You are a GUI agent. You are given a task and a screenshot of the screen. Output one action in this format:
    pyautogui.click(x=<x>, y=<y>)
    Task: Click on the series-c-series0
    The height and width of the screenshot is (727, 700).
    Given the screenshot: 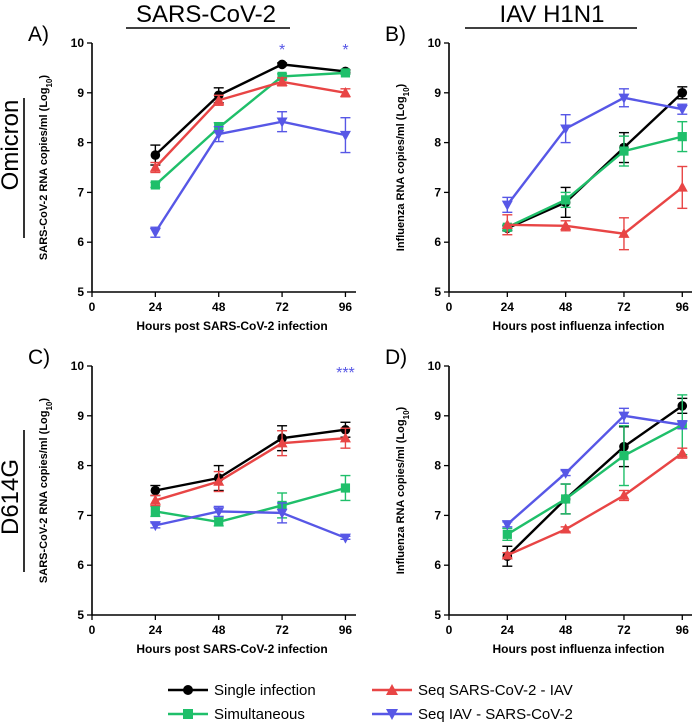 What is the action you would take?
    pyautogui.click(x=250, y=459)
    